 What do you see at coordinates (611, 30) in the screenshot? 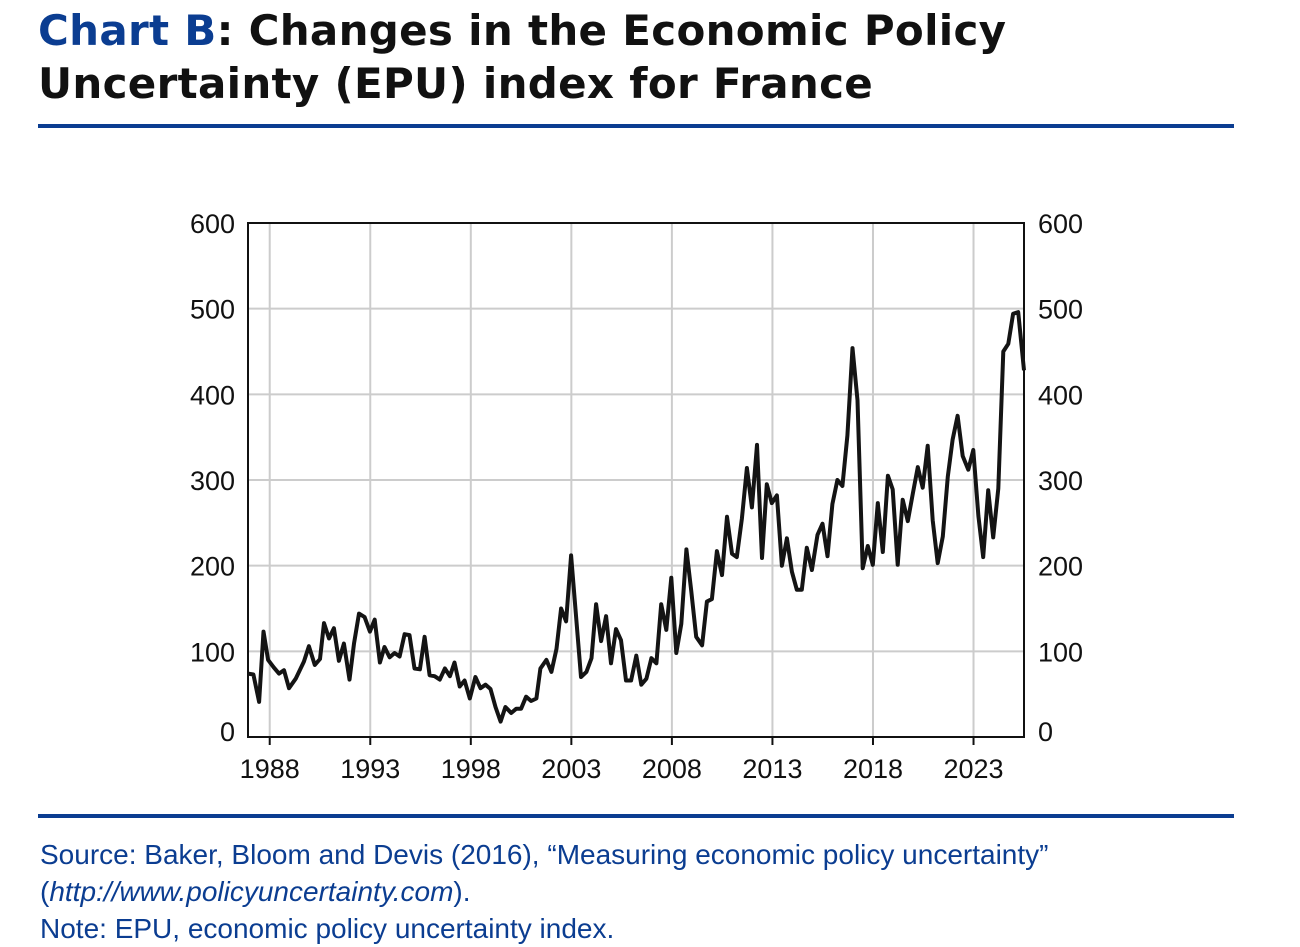
I see `chart-title-text: : Changes in the Economic Policy` at bounding box center [611, 30].